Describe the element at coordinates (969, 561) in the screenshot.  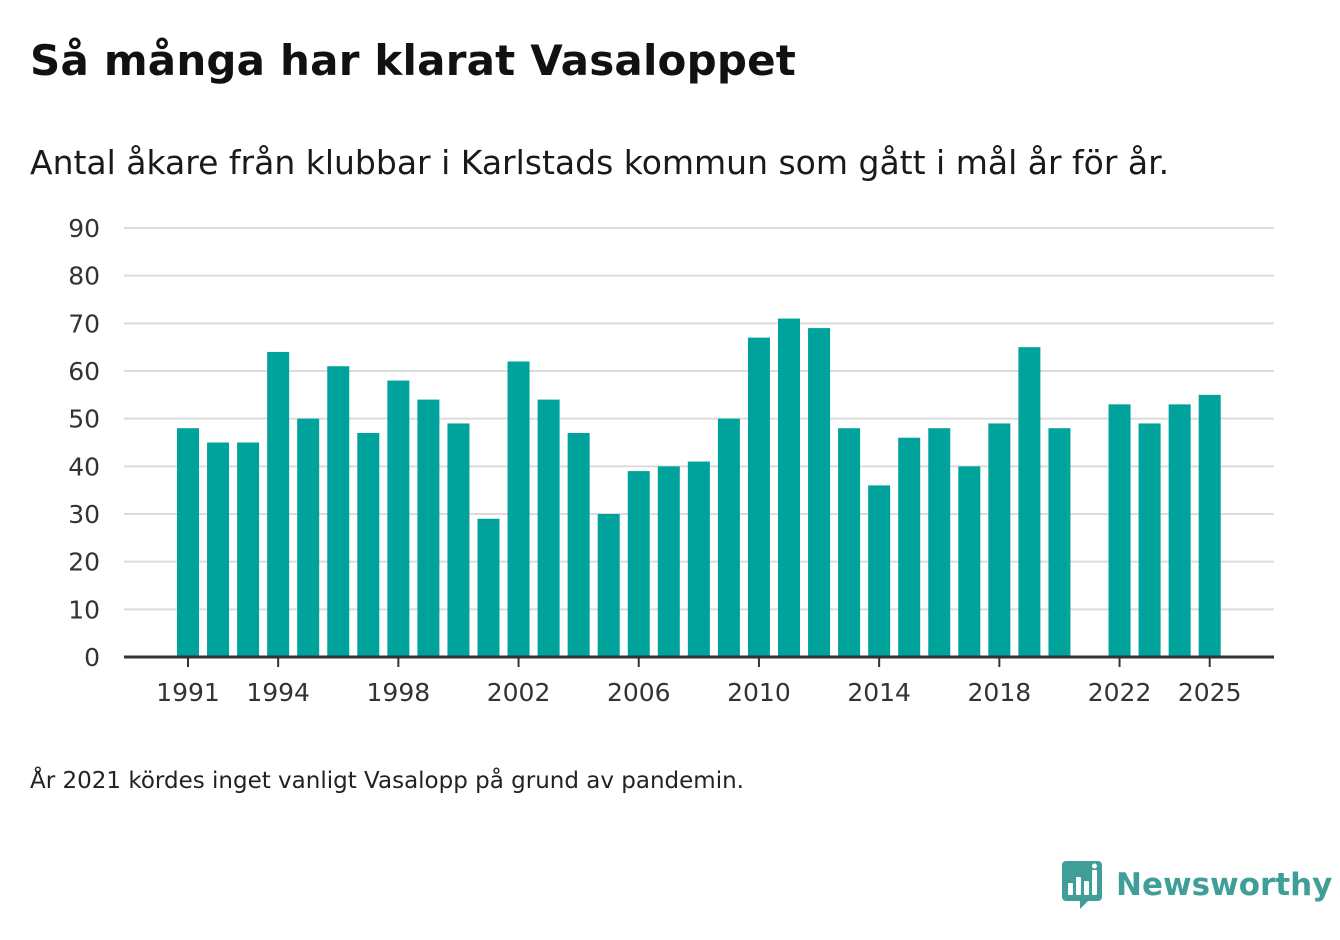
I see `bar-2017` at that location.